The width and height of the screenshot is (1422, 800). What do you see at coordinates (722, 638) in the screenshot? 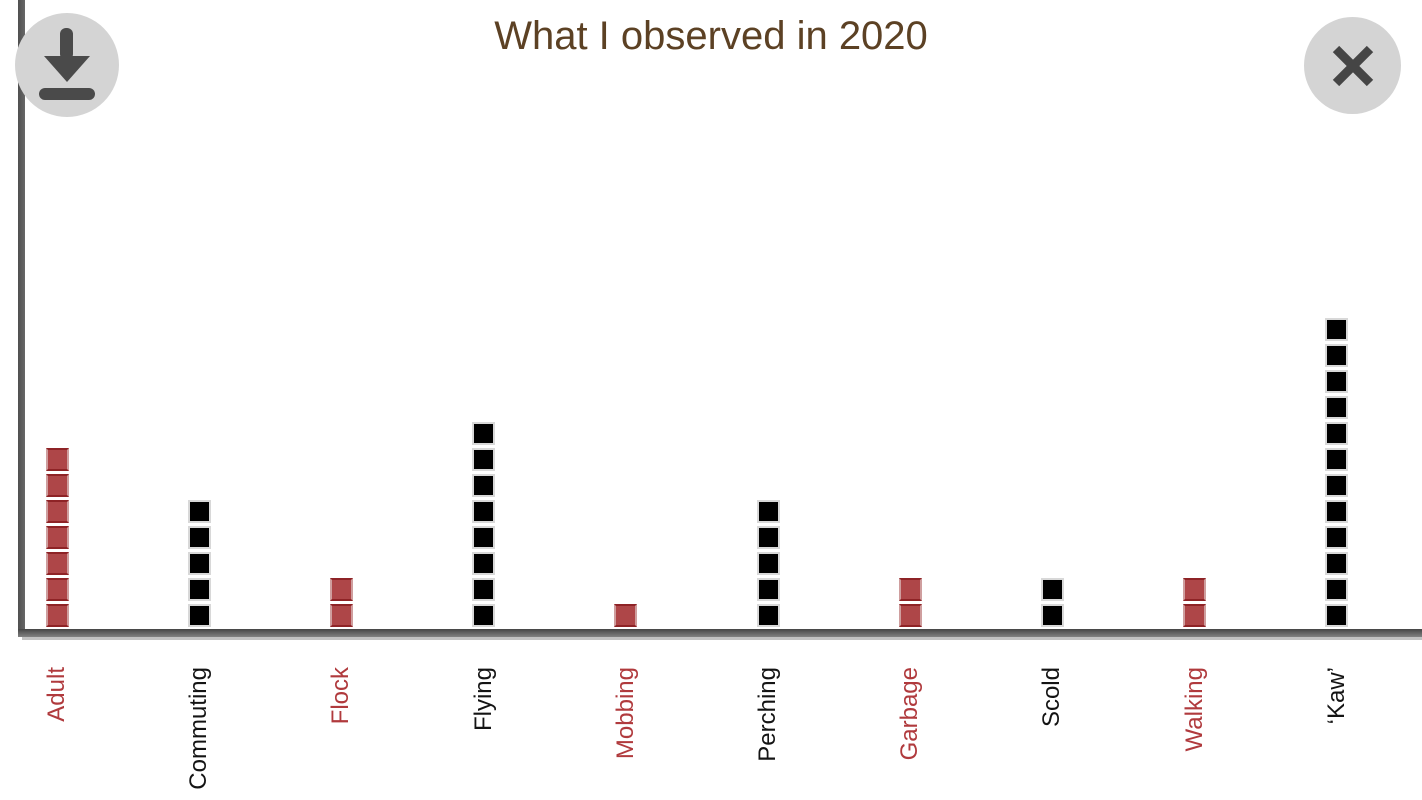
I see `x-axis-shadow` at bounding box center [722, 638].